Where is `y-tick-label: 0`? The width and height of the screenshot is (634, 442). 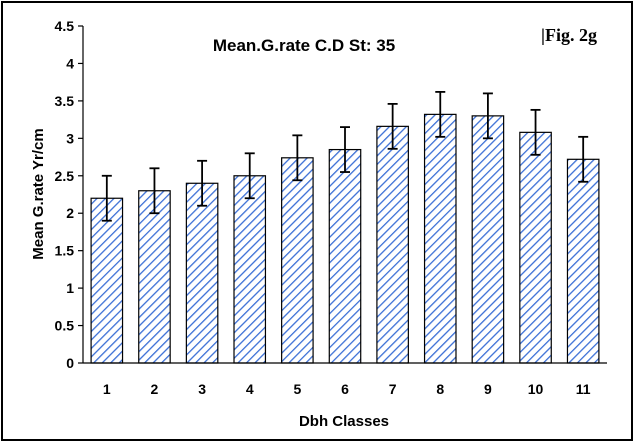
y-tick-label: 0 is located at coordinates (70, 363).